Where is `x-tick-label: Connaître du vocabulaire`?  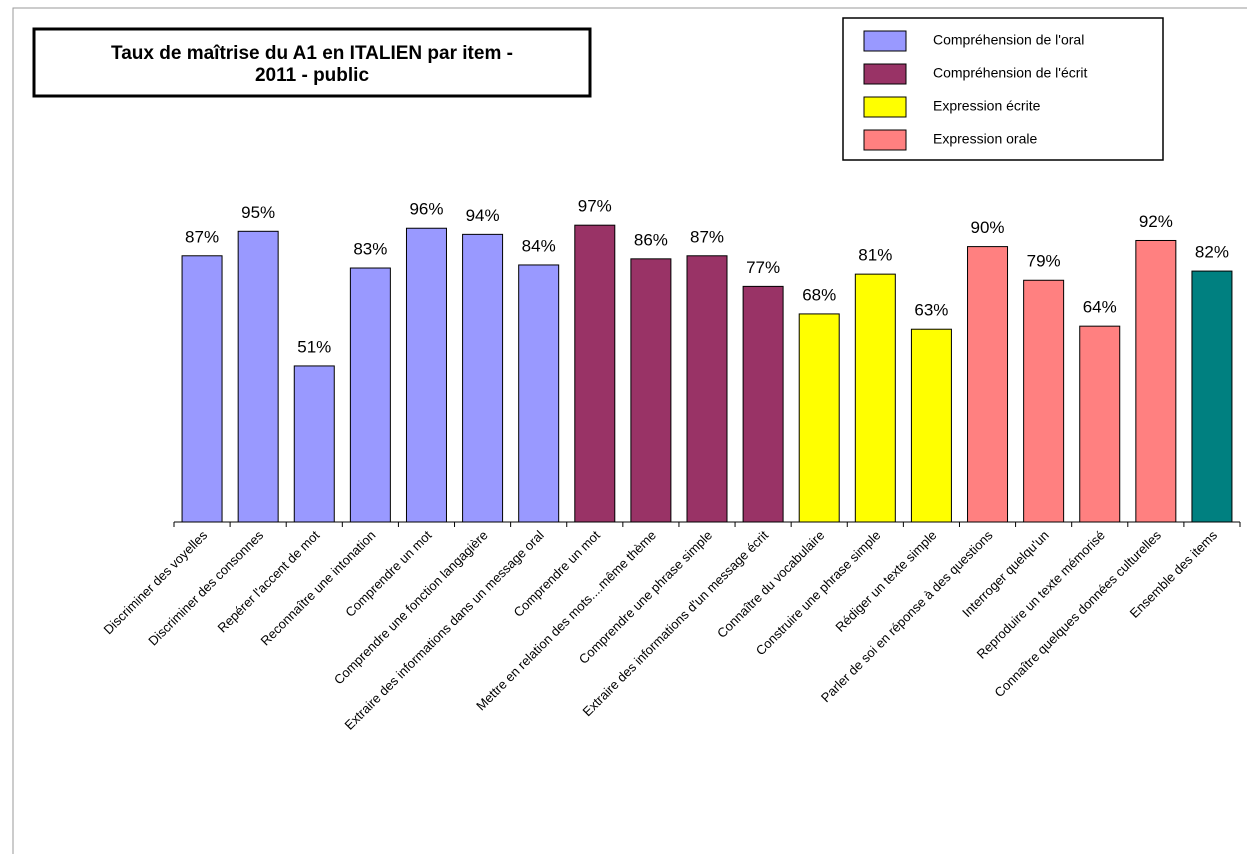
x-tick-label: Connaître du vocabulaire is located at coordinates (770, 584).